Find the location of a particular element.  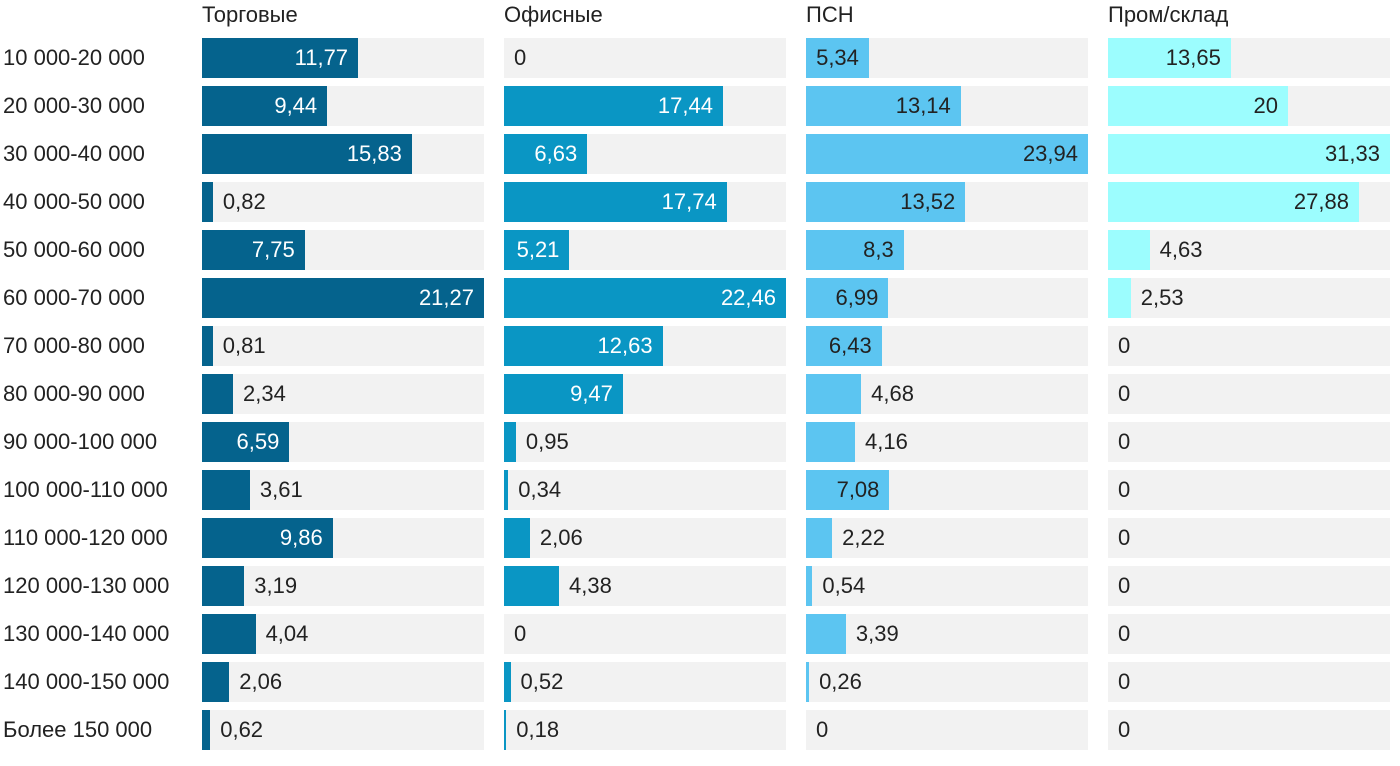

bar-track: 11,77 is located at coordinates (343, 58).